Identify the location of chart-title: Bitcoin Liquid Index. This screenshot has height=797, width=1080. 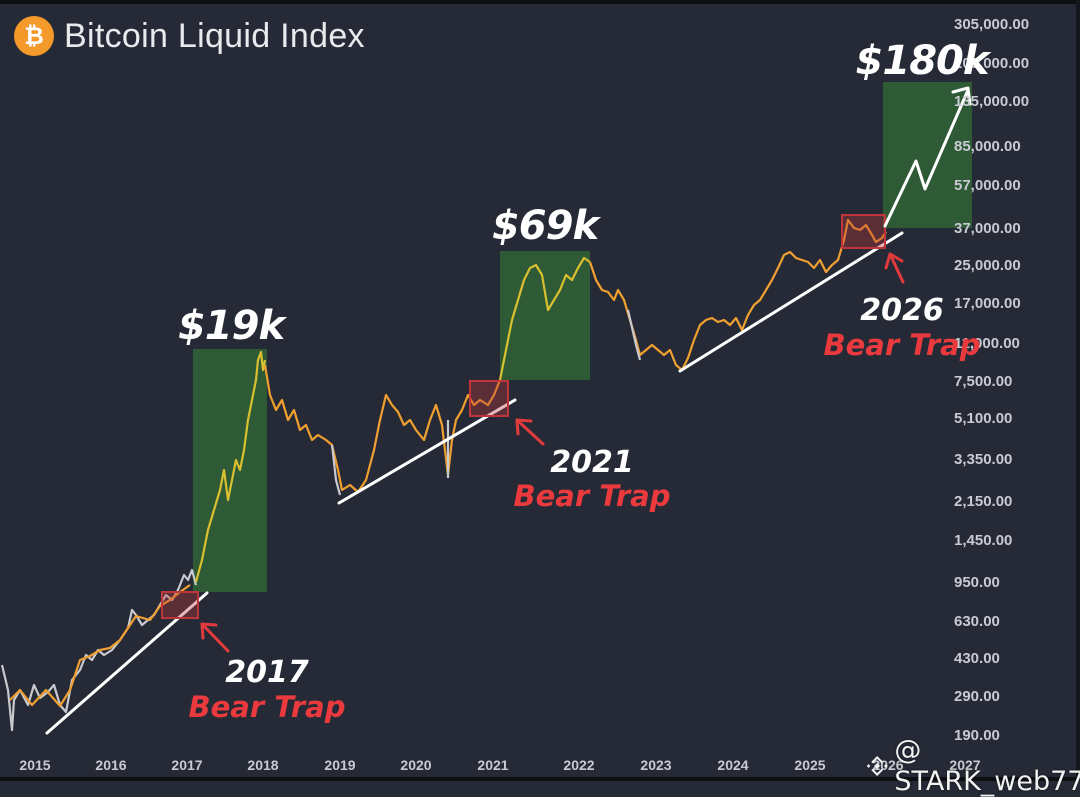
(214, 35).